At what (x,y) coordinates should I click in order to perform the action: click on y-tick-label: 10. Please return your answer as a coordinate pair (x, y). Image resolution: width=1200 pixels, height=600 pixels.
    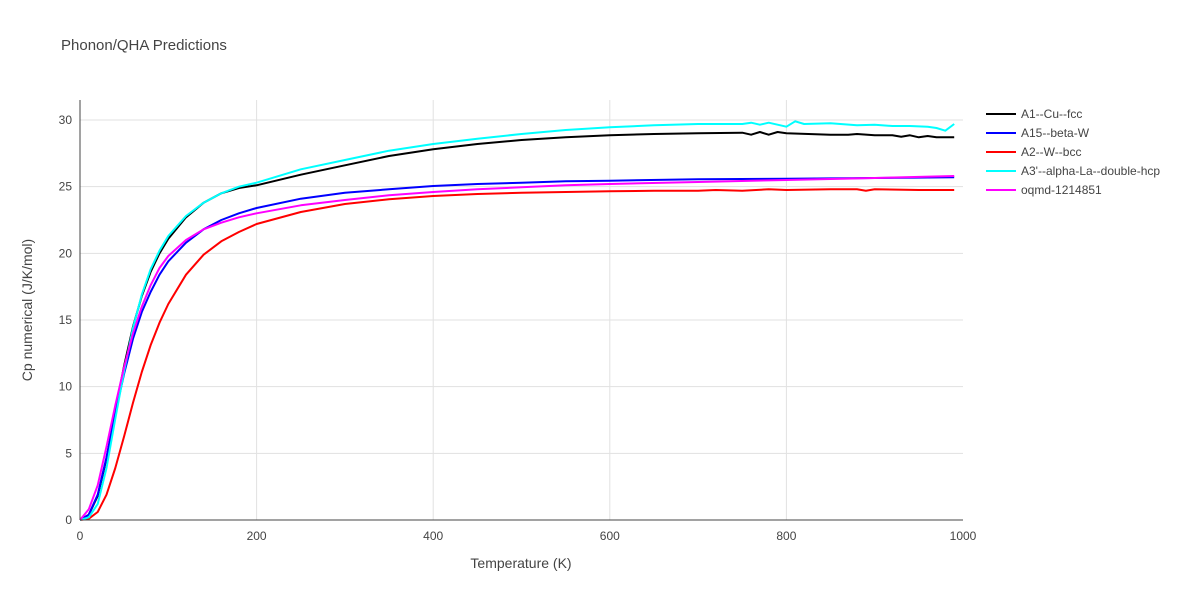
    Looking at the image, I should click on (66, 387).